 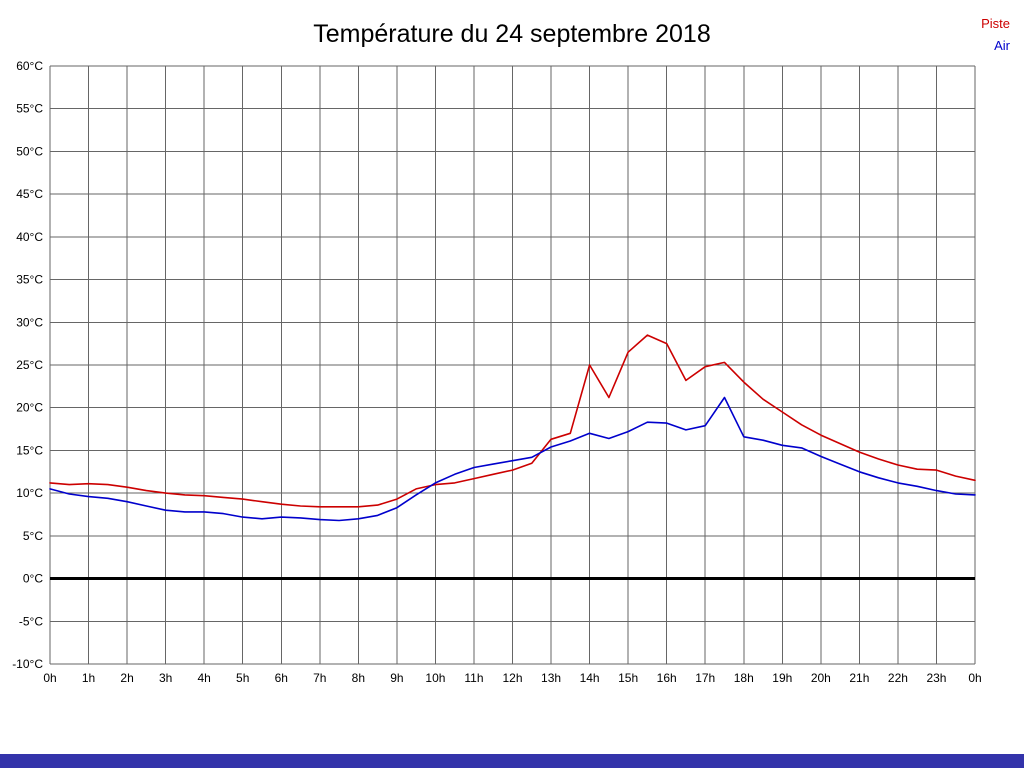 What do you see at coordinates (29, 450) in the screenshot?
I see `svg-text: 15°C` at bounding box center [29, 450].